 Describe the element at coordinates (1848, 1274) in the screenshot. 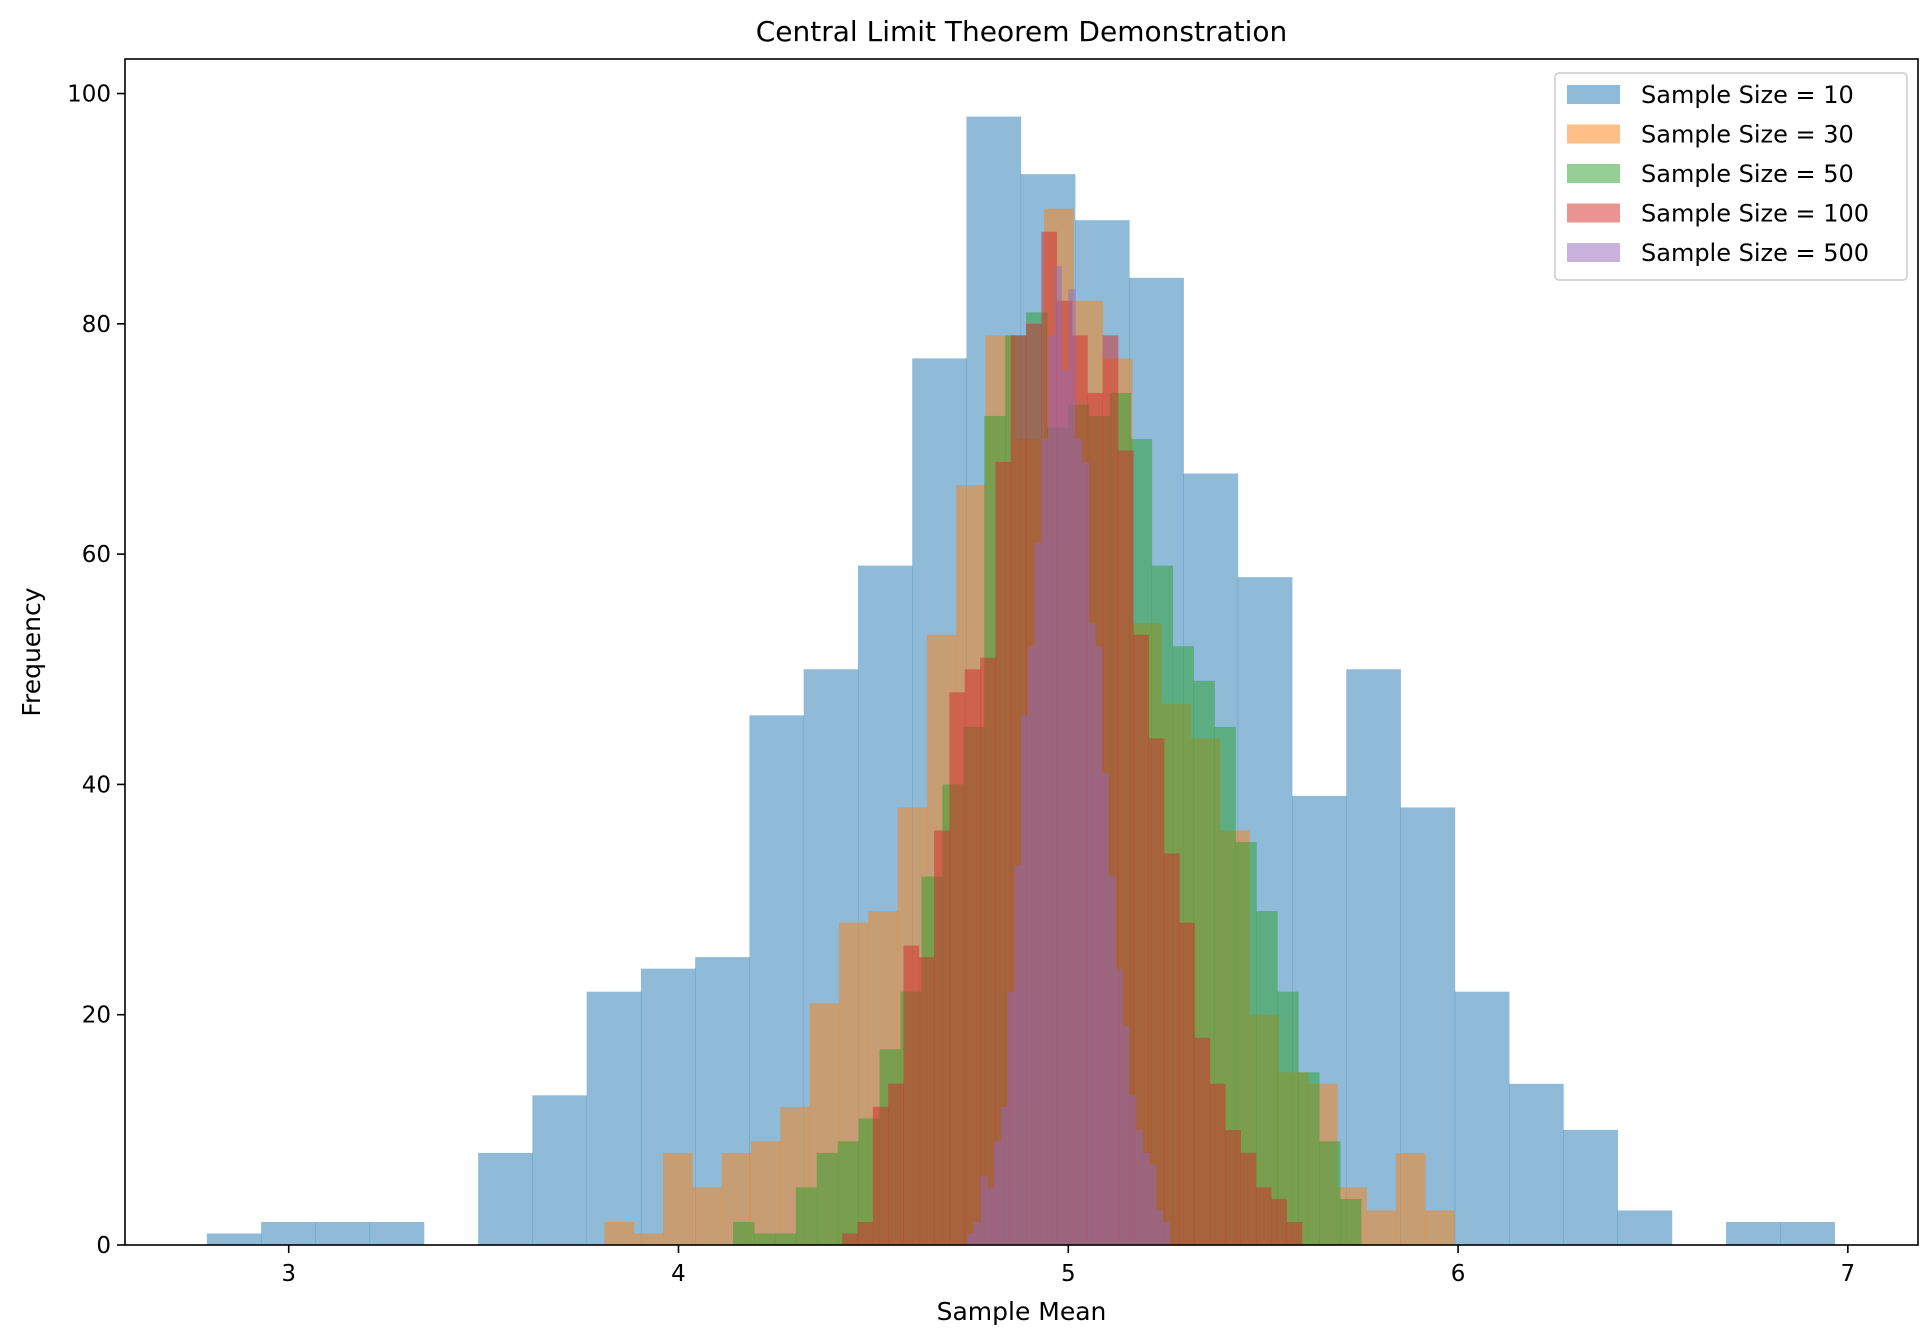

I see `x-tick-label: 7` at that location.